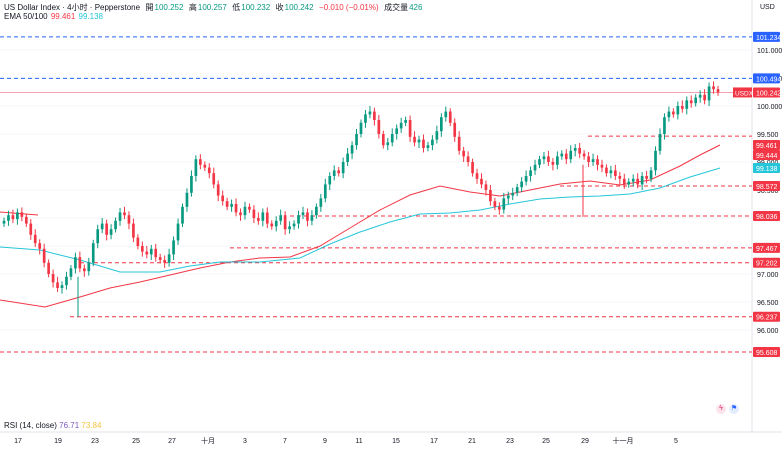 This screenshot has height=449, width=782. What do you see at coordinates (396, 7) in the screenshot?
I see `volume-label: 成交量` at bounding box center [396, 7].